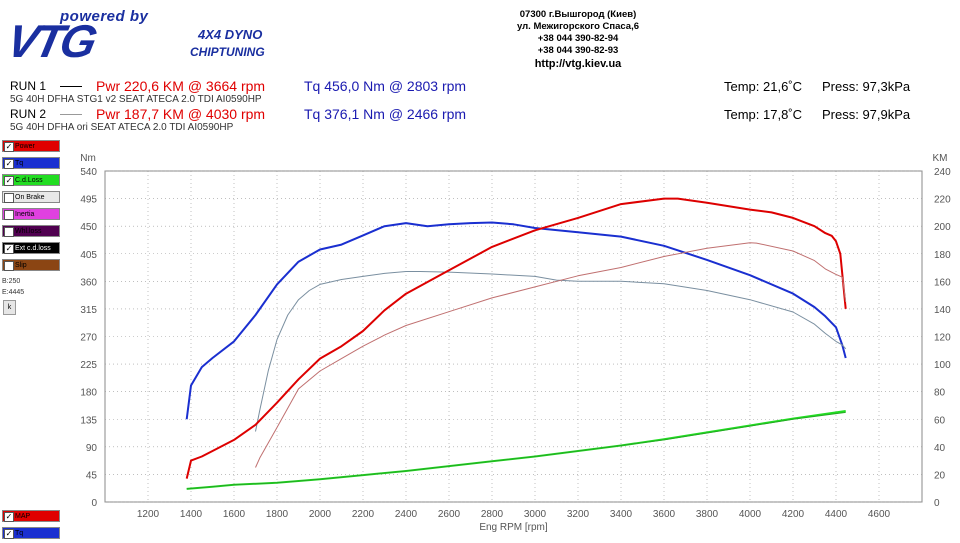 This screenshot has width=960, height=543. I want to click on x-tick-label: 4000, so click(750, 514).